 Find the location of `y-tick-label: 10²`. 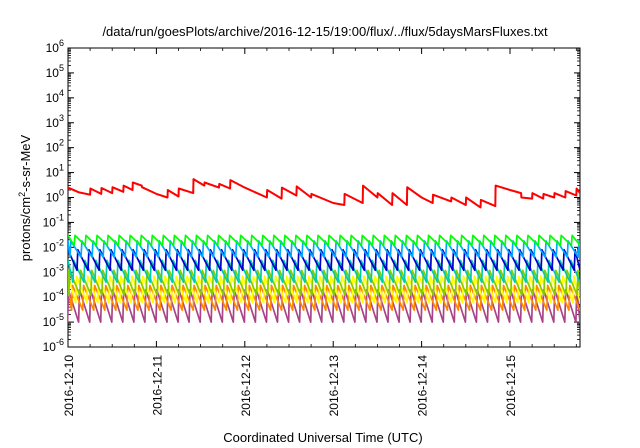

y-tick-label: 10² is located at coordinates (55, 146).